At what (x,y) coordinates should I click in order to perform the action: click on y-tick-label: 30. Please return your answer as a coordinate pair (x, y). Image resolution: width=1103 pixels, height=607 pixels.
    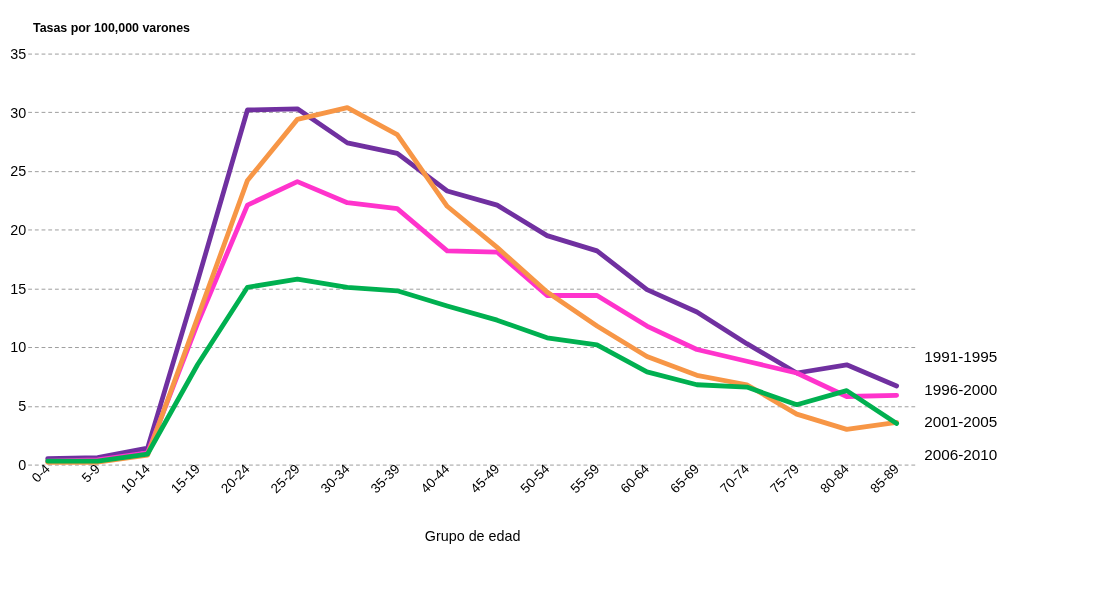
    Looking at the image, I should click on (18, 112).